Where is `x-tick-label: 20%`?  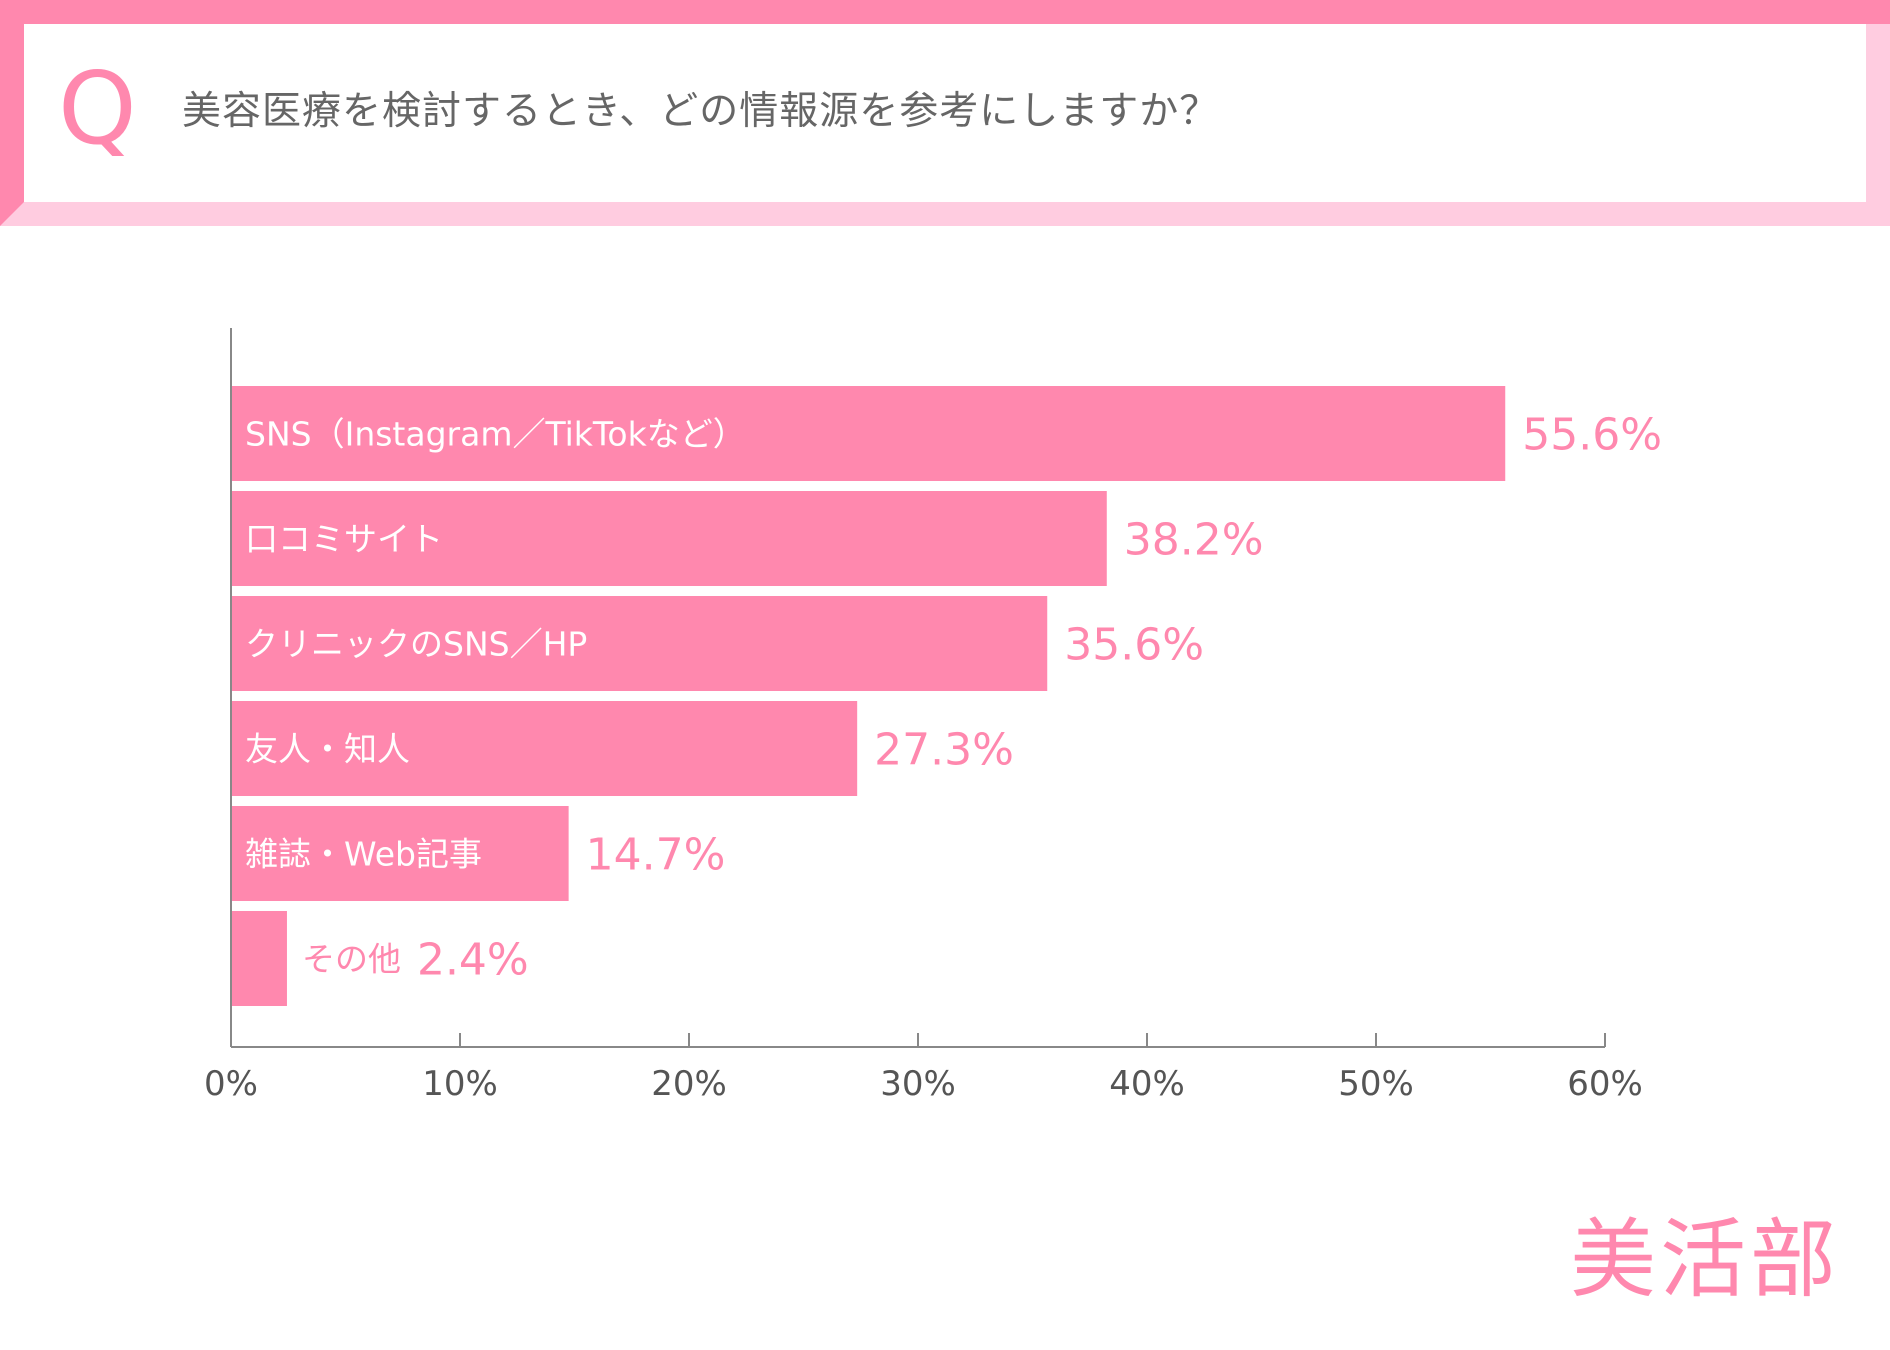 x-tick-label: 20% is located at coordinates (689, 1084).